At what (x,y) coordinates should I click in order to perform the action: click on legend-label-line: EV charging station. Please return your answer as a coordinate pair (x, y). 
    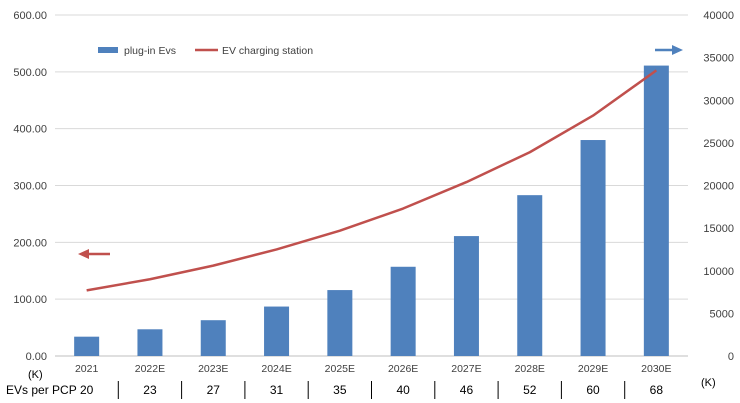
    Looking at the image, I should click on (267, 51).